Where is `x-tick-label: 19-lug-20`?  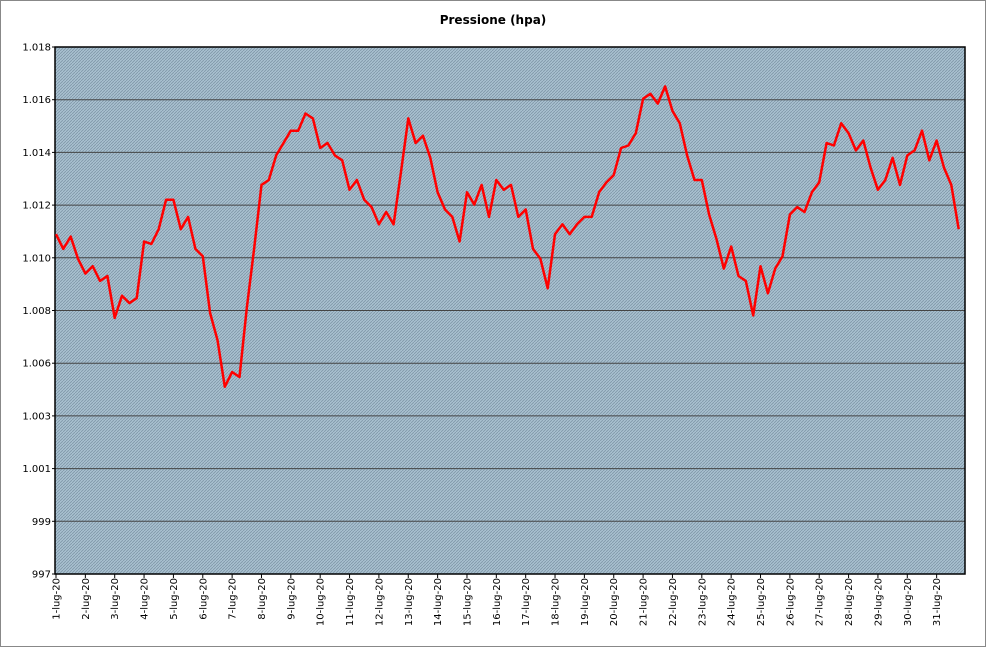 x-tick-label: 19-lug-20 is located at coordinates (585, 602).